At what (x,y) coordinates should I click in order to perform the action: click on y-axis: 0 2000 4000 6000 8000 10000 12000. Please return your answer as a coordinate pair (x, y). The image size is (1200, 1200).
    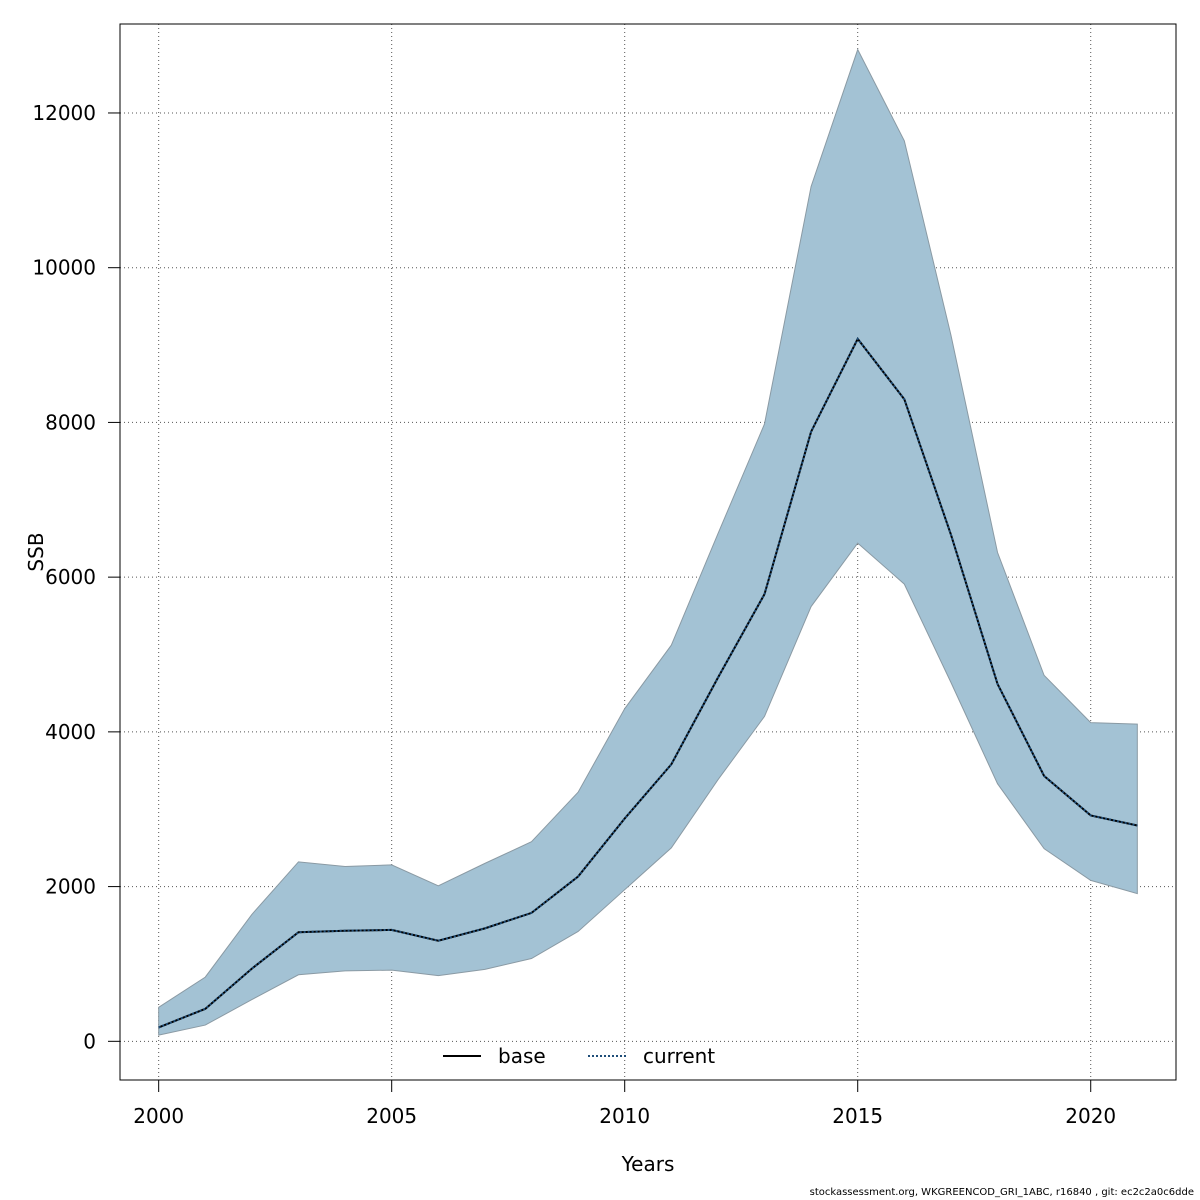
    Looking at the image, I should click on (76, 577).